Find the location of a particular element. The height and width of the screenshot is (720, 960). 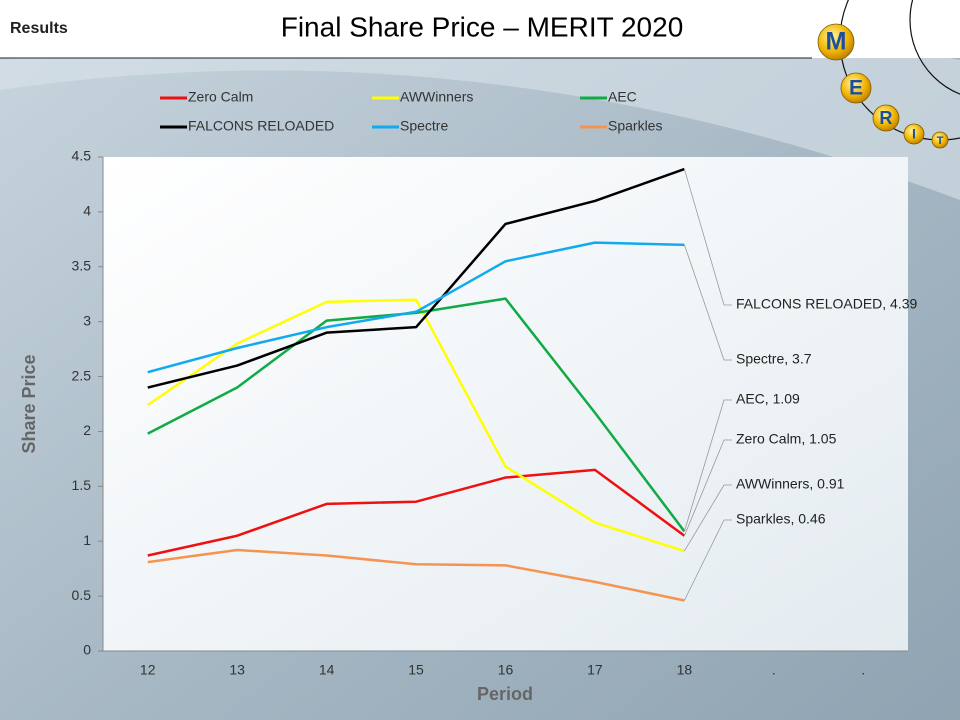

legend-label: AWWinners is located at coordinates (436, 97).